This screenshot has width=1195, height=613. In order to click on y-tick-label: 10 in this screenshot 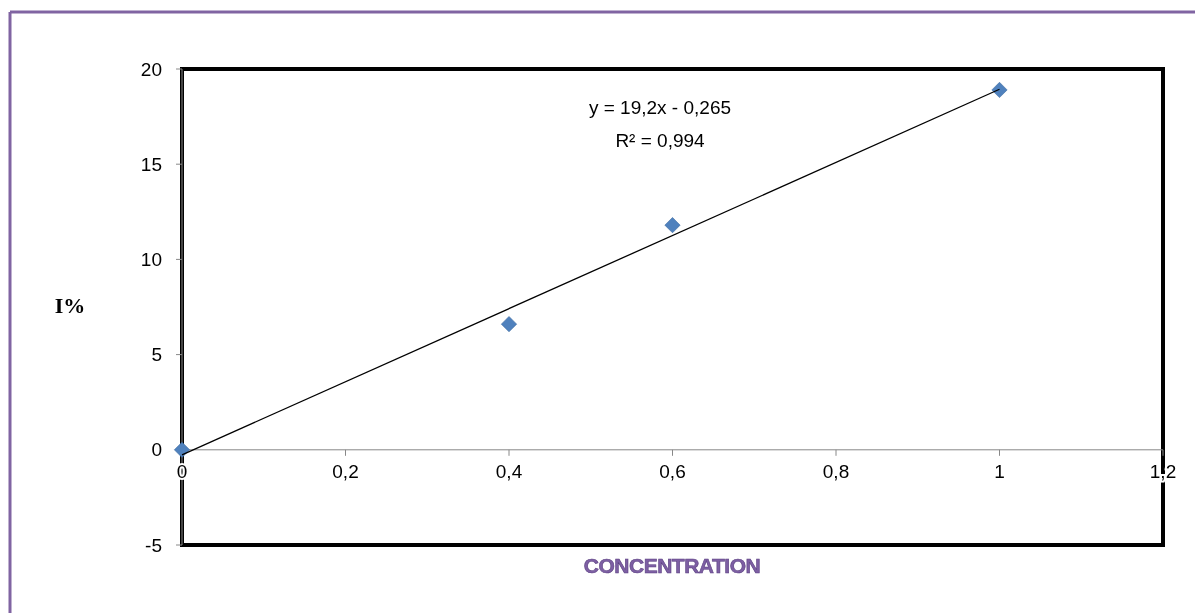, I will do `click(151, 260)`.